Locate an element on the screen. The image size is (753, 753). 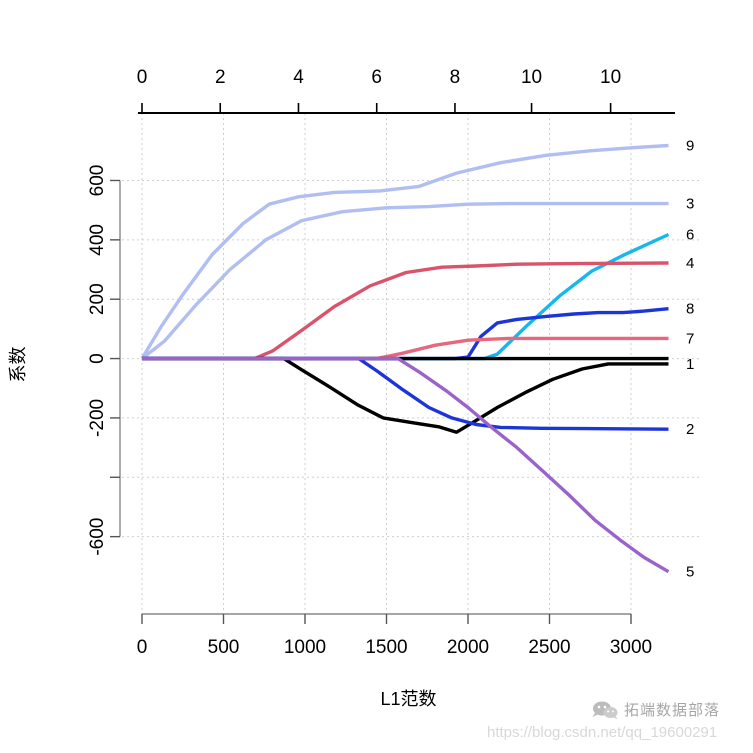
y-axis-tick-label: 600 is located at coordinates (97, 181).